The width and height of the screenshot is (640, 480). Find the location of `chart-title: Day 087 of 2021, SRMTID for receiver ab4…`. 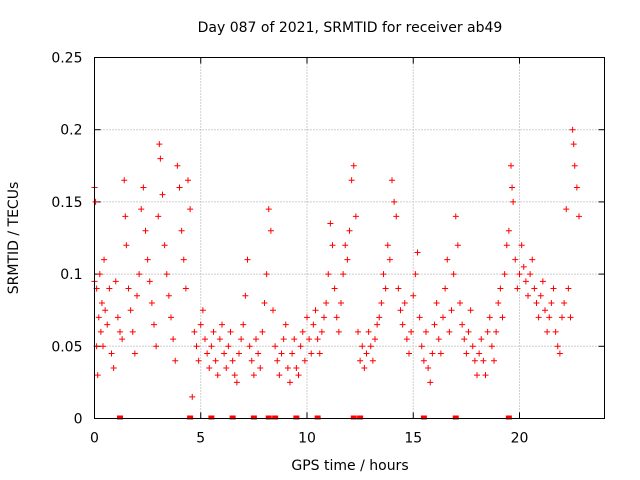

chart-title: Day 087 of 2021, SRMTID for receiver ab4… is located at coordinates (350, 28).